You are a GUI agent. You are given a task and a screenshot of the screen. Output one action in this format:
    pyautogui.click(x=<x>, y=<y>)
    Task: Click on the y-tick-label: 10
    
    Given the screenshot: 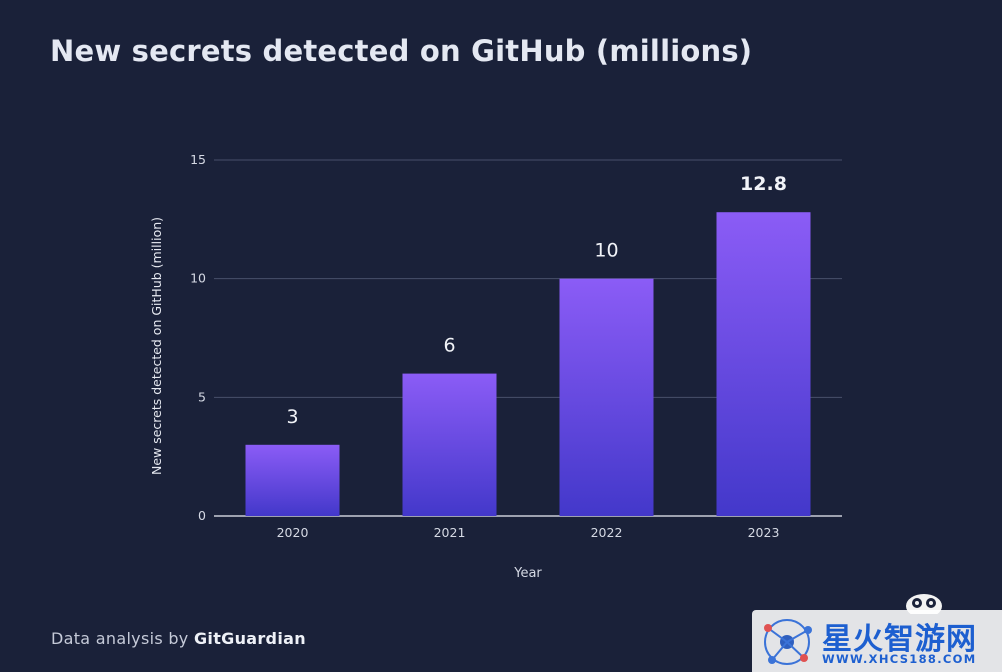 What is the action you would take?
    pyautogui.click(x=198, y=278)
    